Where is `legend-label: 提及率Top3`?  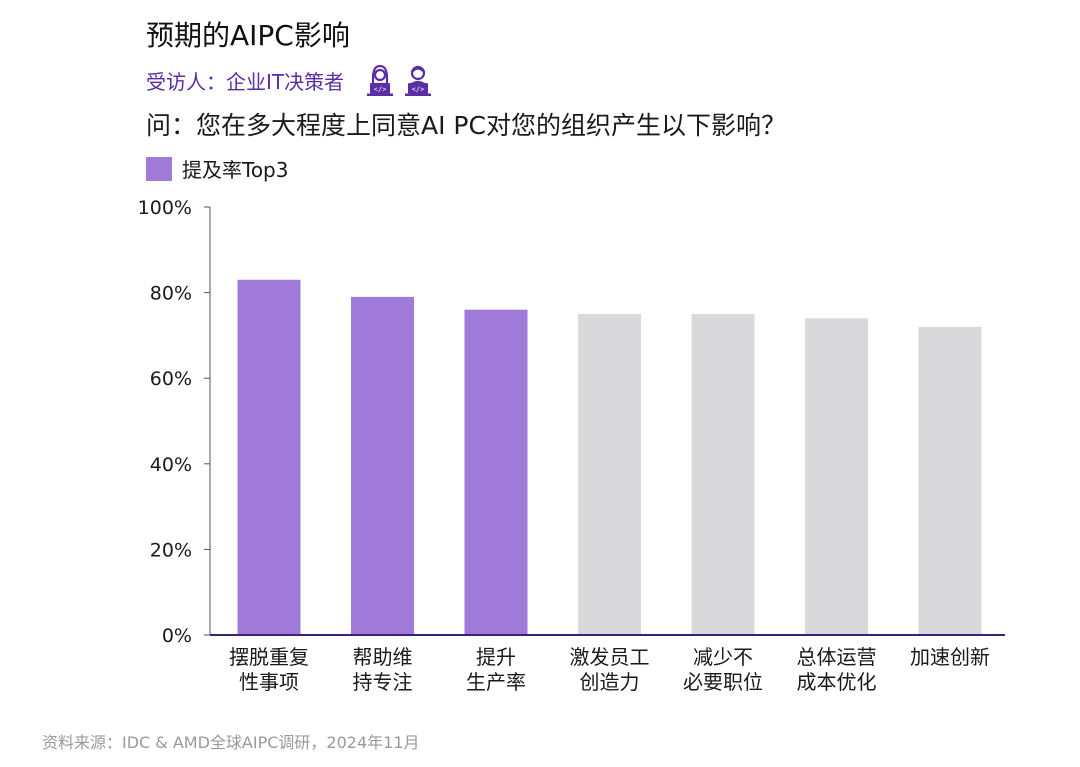 legend-label: 提及率Top3 is located at coordinates (235, 170).